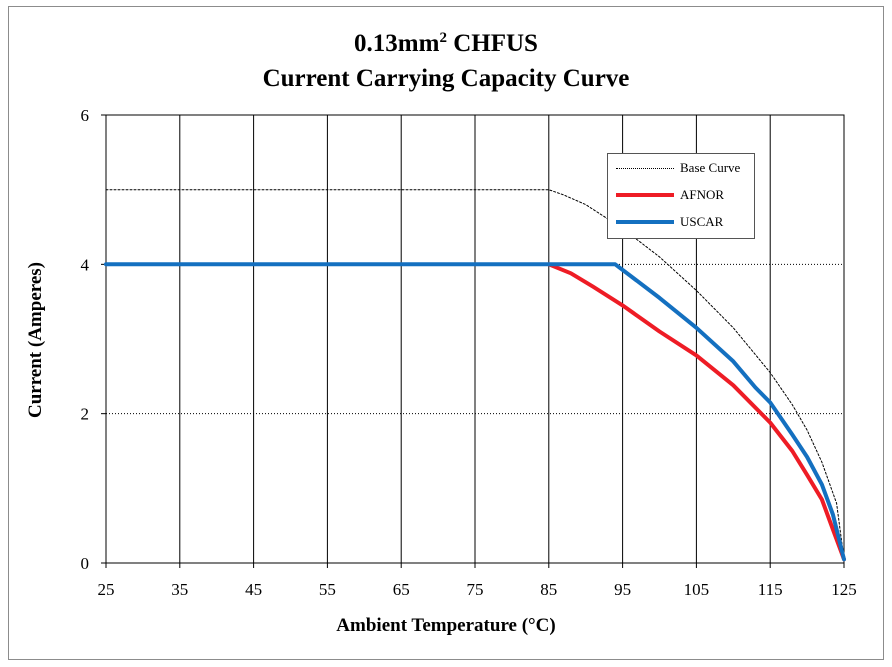 This screenshot has height=667, width=892. I want to click on chart-title-rest: CHFUS, so click(492, 43).